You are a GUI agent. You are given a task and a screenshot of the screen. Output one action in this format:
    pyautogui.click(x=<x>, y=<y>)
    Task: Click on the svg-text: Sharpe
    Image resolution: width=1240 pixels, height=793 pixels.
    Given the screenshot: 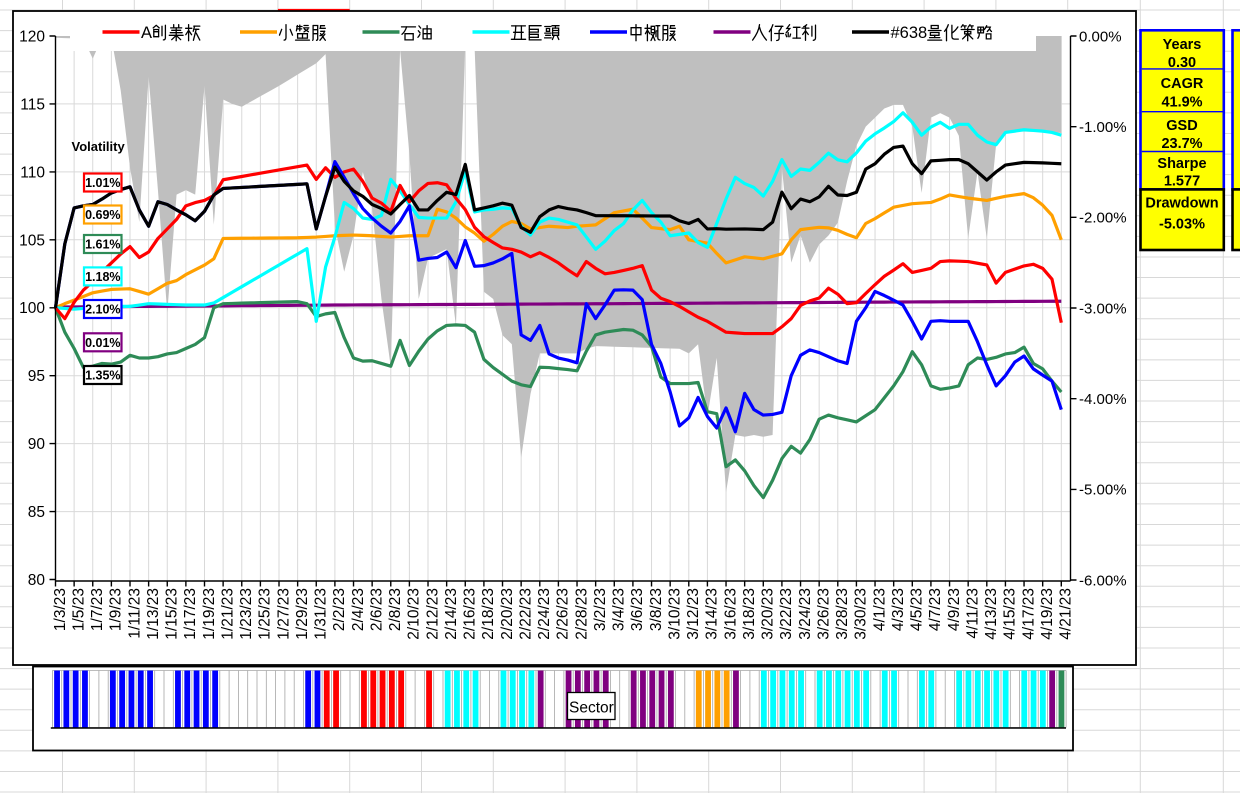 What is the action you would take?
    pyautogui.click(x=1181, y=164)
    